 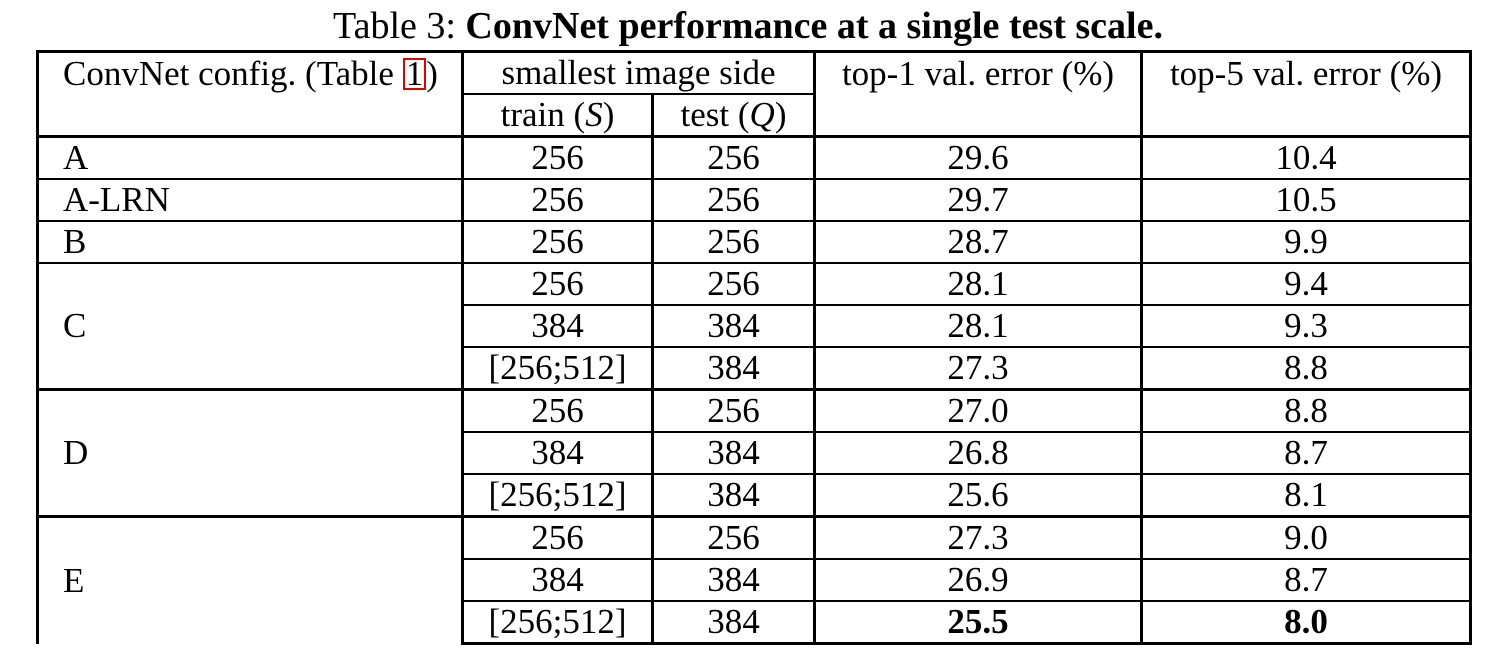 I want to click on config-cell: E, so click(x=250, y=579).